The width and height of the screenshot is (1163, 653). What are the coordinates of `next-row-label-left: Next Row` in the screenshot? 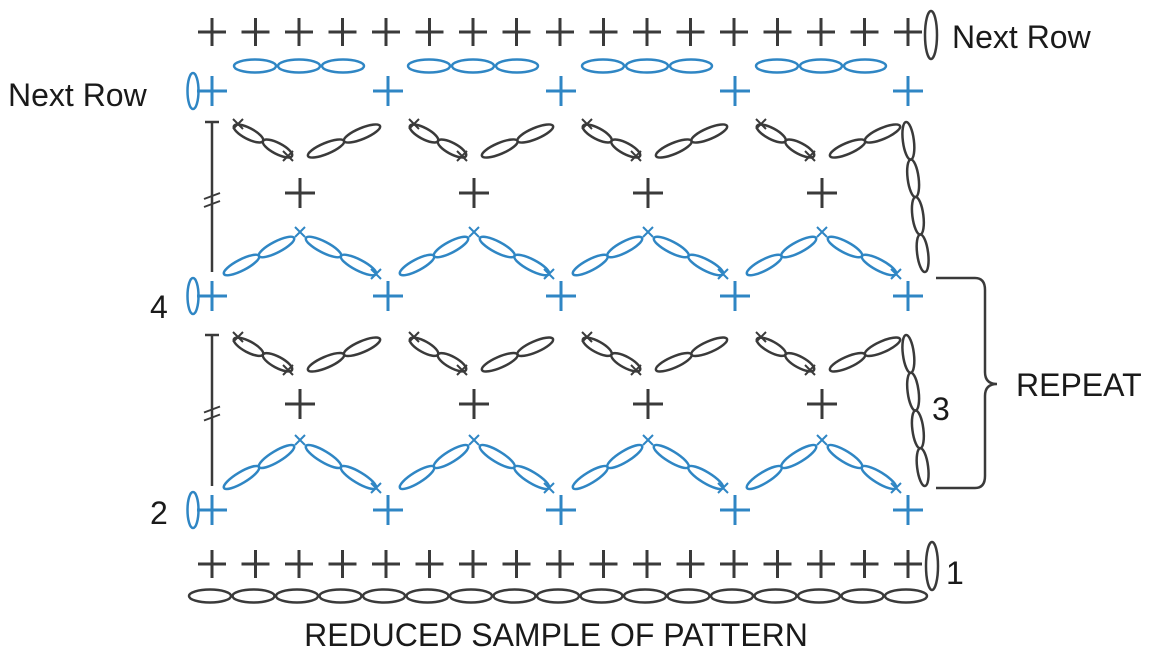 It's located at (78, 95).